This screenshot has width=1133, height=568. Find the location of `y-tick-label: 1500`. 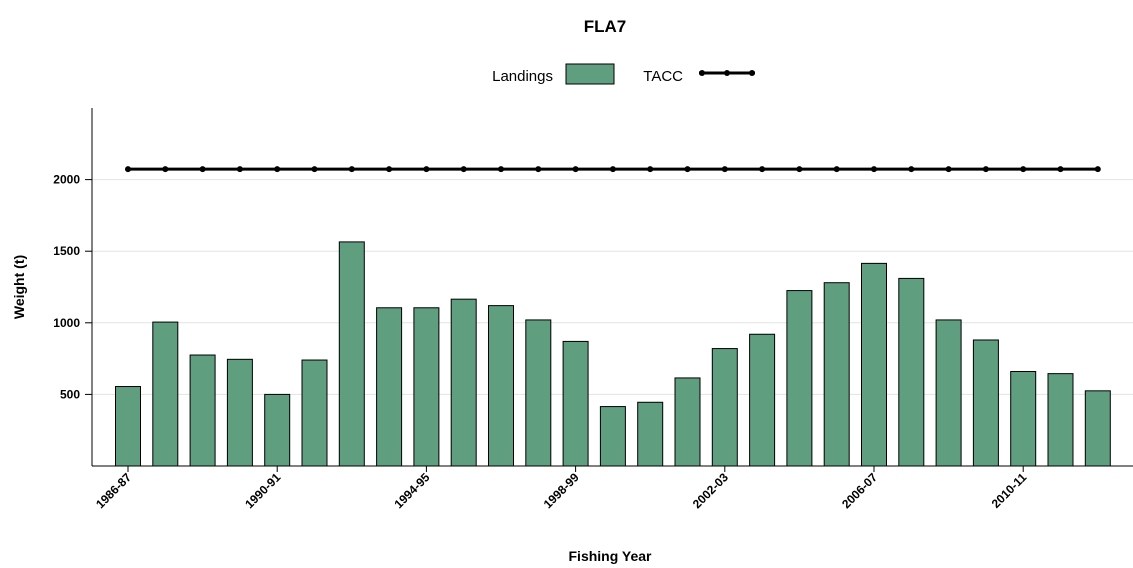

y-tick-label: 1500 is located at coordinates (66, 251).